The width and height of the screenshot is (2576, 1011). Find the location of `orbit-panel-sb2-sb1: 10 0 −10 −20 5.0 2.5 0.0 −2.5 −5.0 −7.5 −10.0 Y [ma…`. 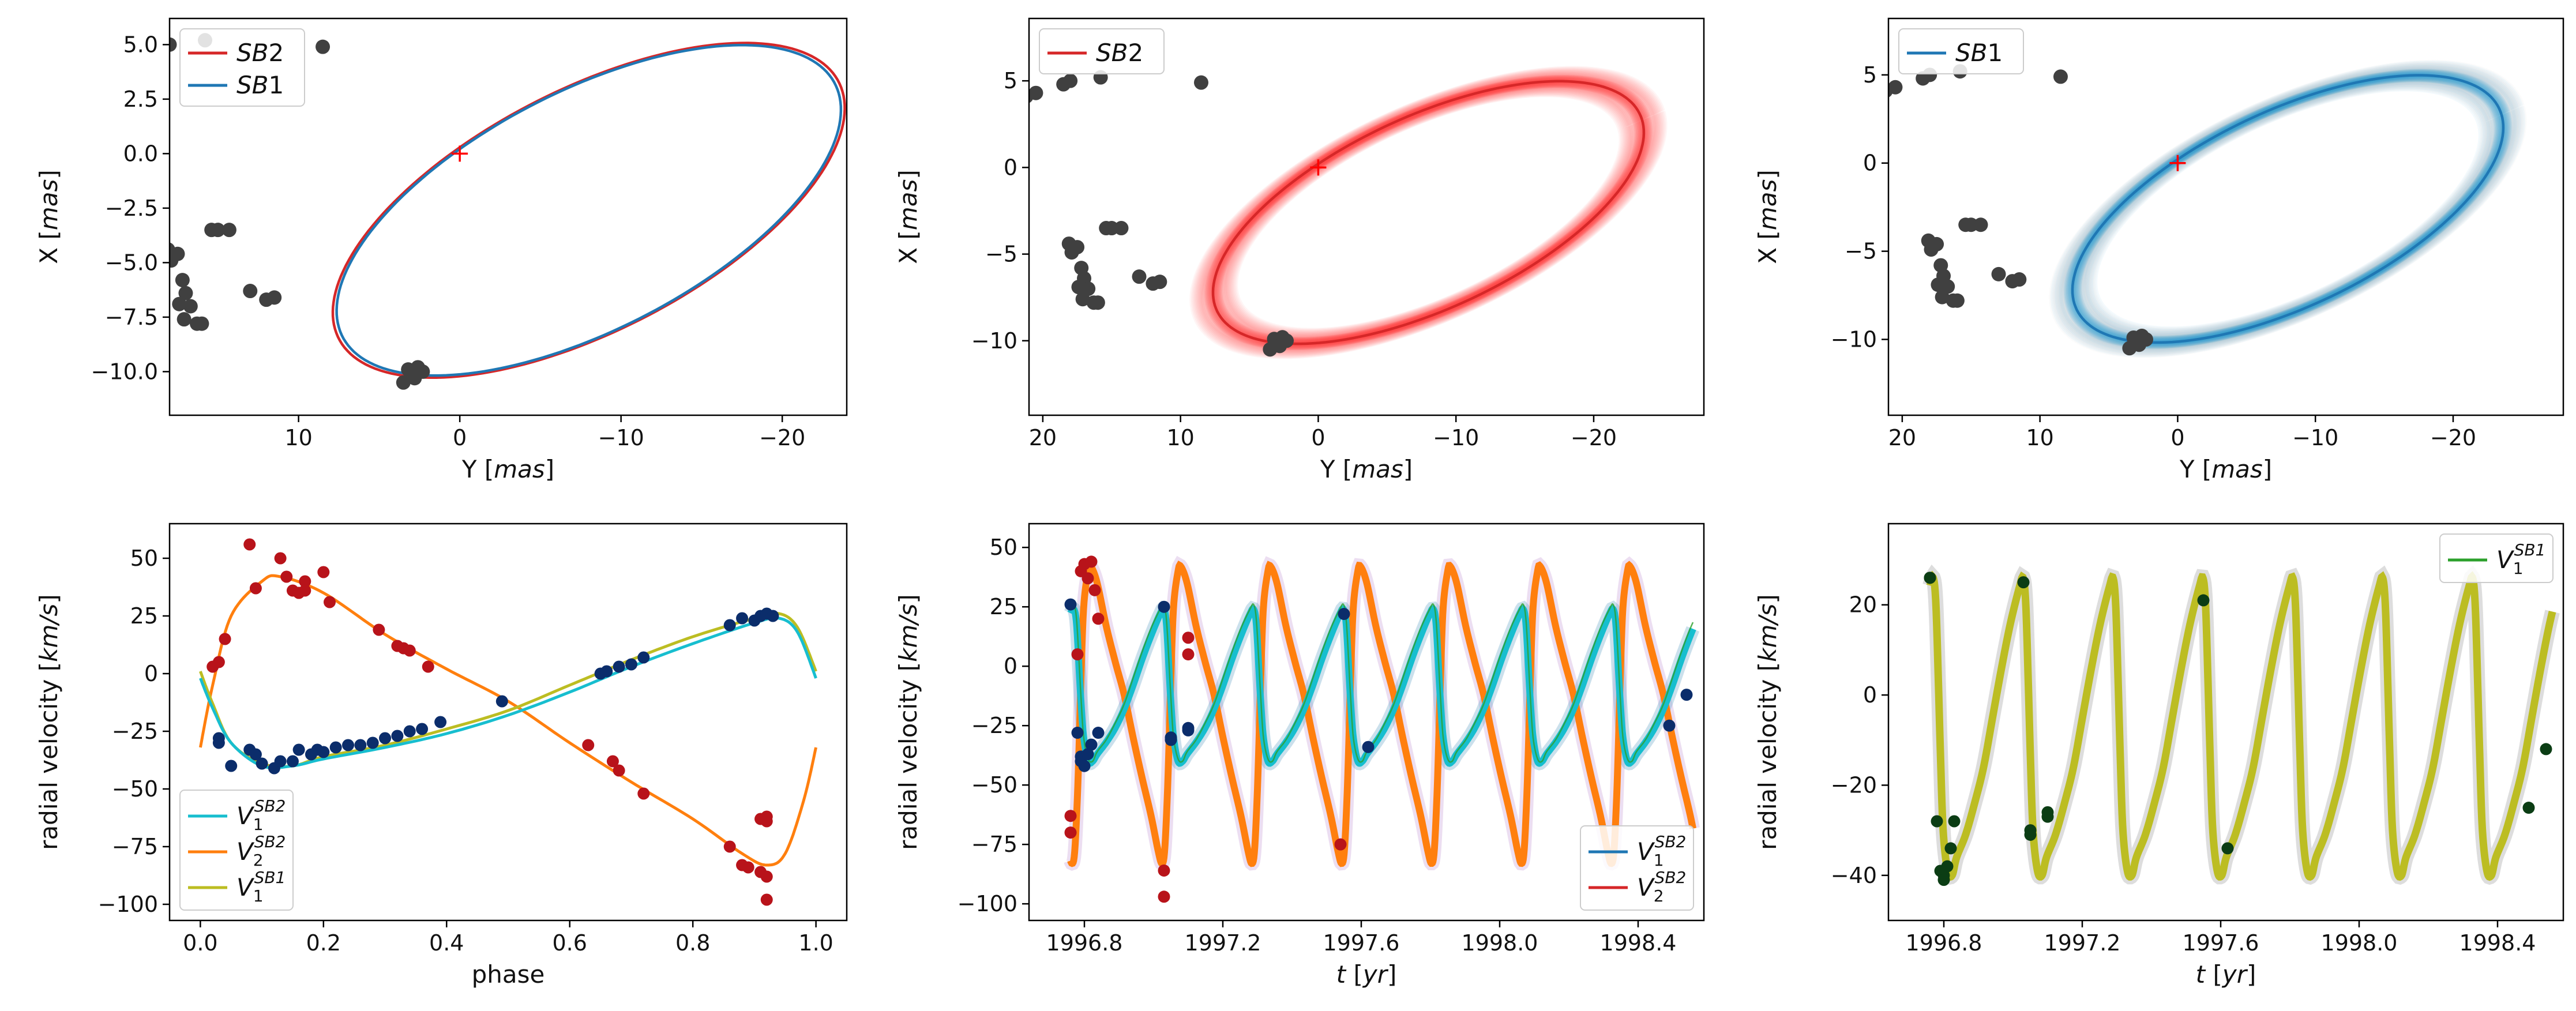

orbit-panel-sb2-sb1: 10 0 −10 −20 5.0 2.5 0.0 −2.5 −5.0 −7.5 −10.0 Y [ma… is located at coordinates (441, 250).